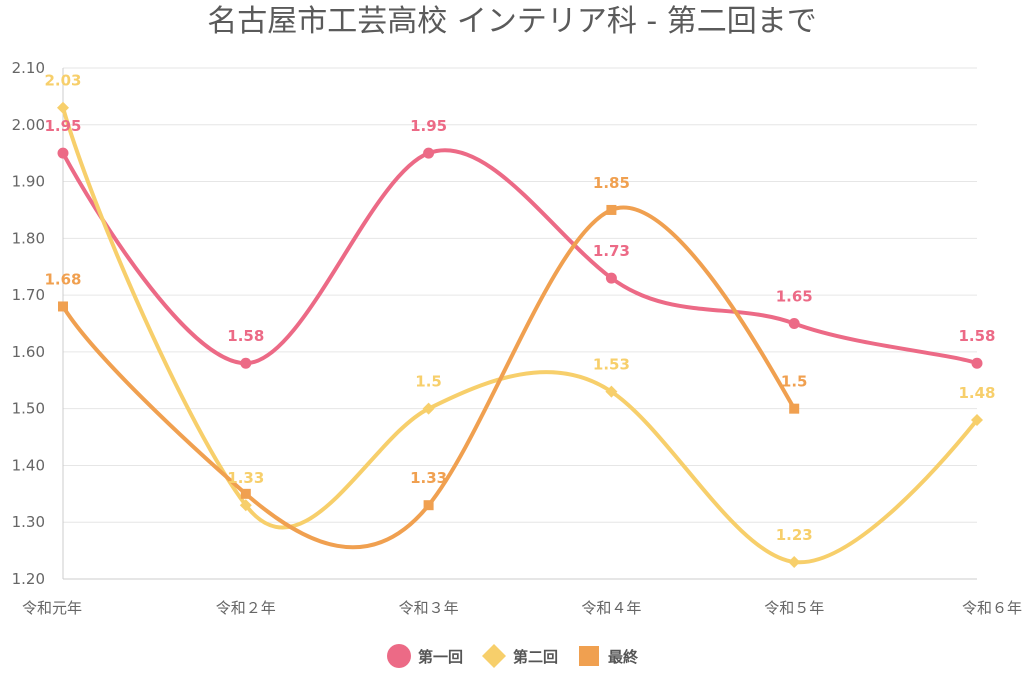 This screenshot has height=683, width=1024. I want to click on data-label: 1.53, so click(611, 365).